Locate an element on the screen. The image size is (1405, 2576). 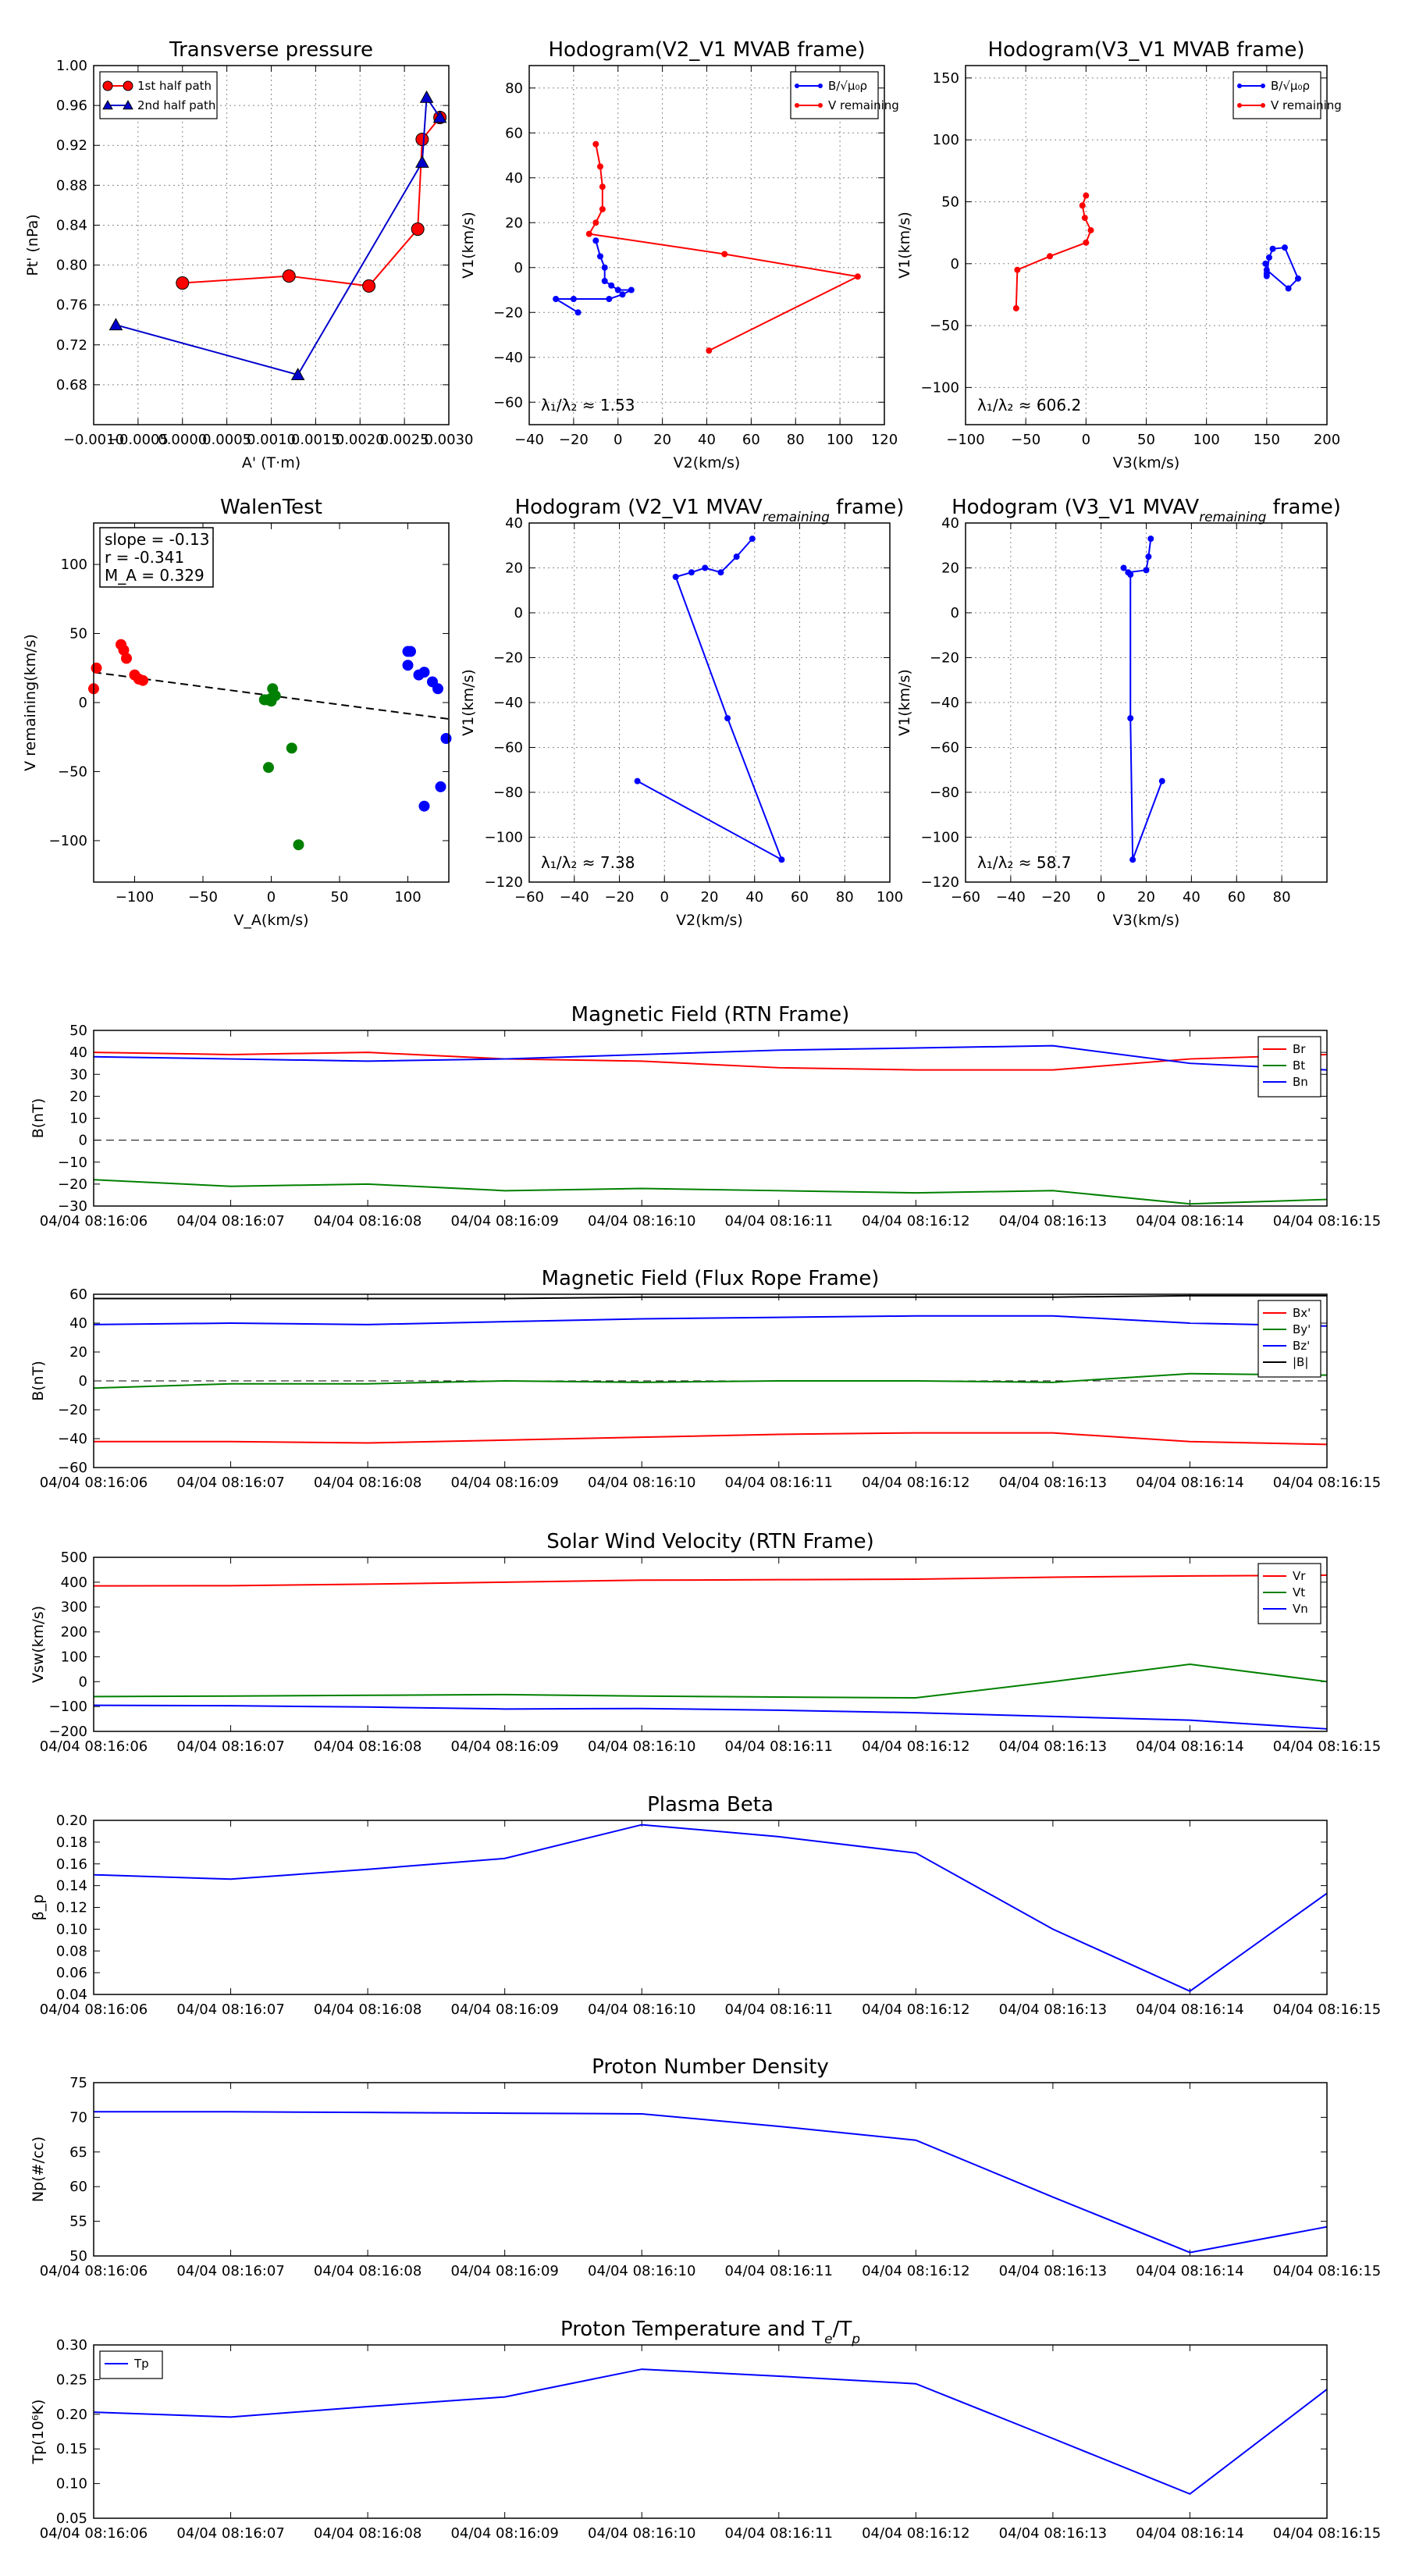
walen_test-ytick-label: −100 is located at coordinates (68, 841).